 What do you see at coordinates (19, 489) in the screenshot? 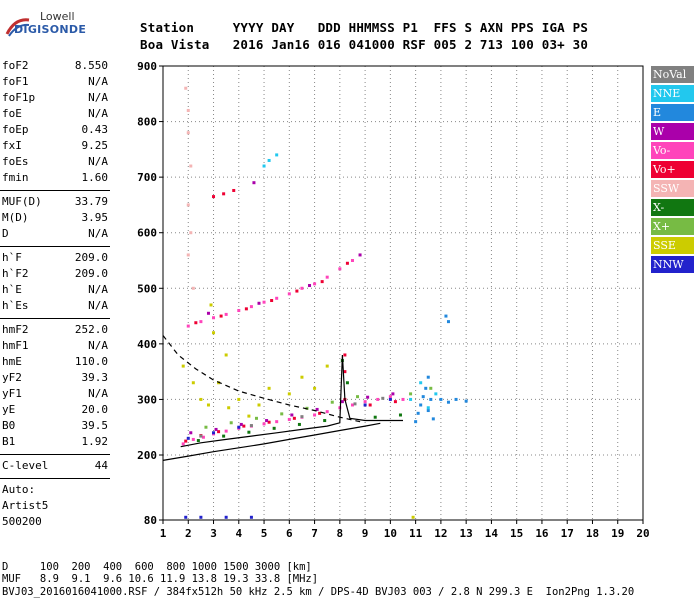
I see `auto-label: Auto:` at bounding box center [19, 489].